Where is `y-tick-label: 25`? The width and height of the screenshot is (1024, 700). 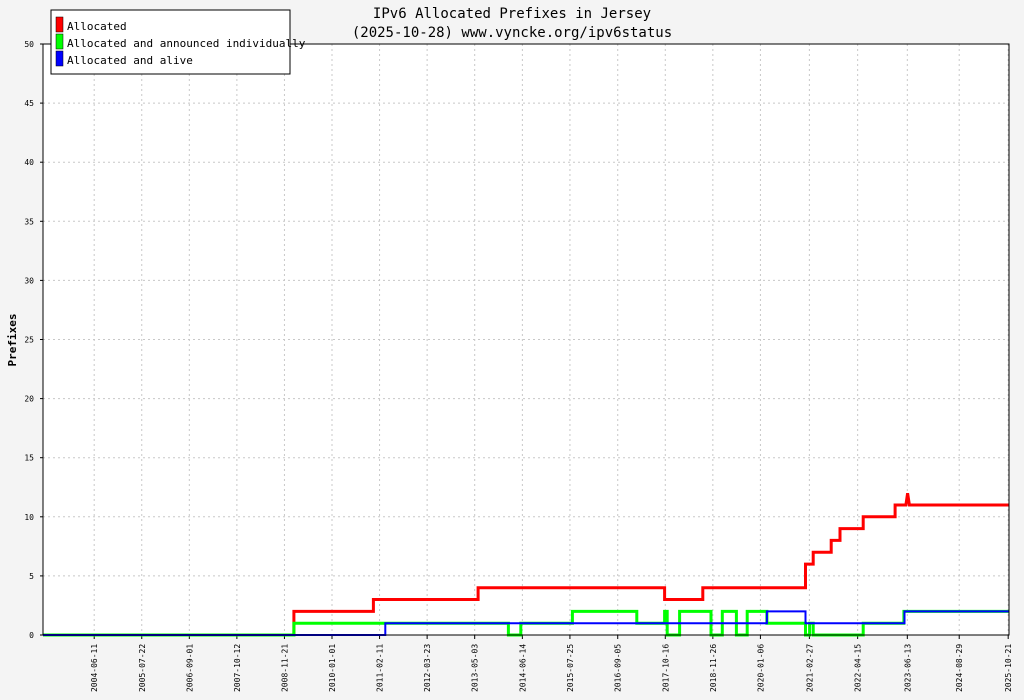 y-tick-label: 25 is located at coordinates (29, 340).